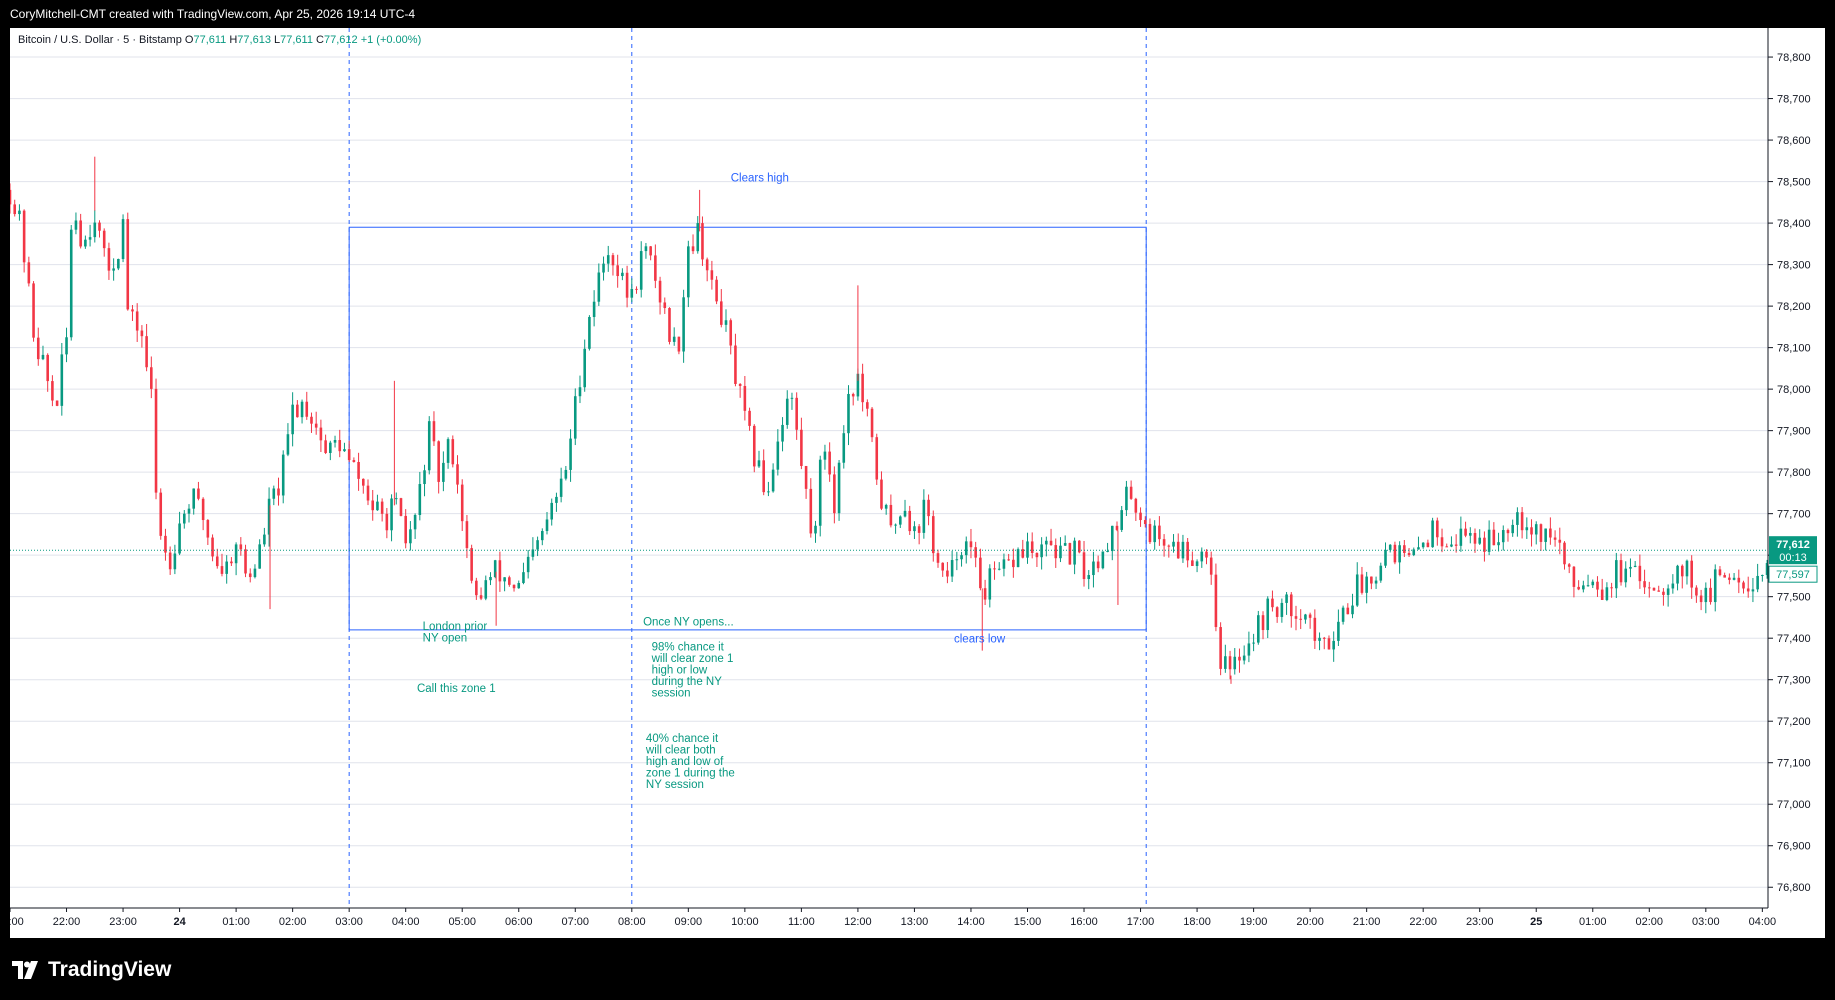  I want to click on price-tick-label: 78,400, so click(1794, 224).